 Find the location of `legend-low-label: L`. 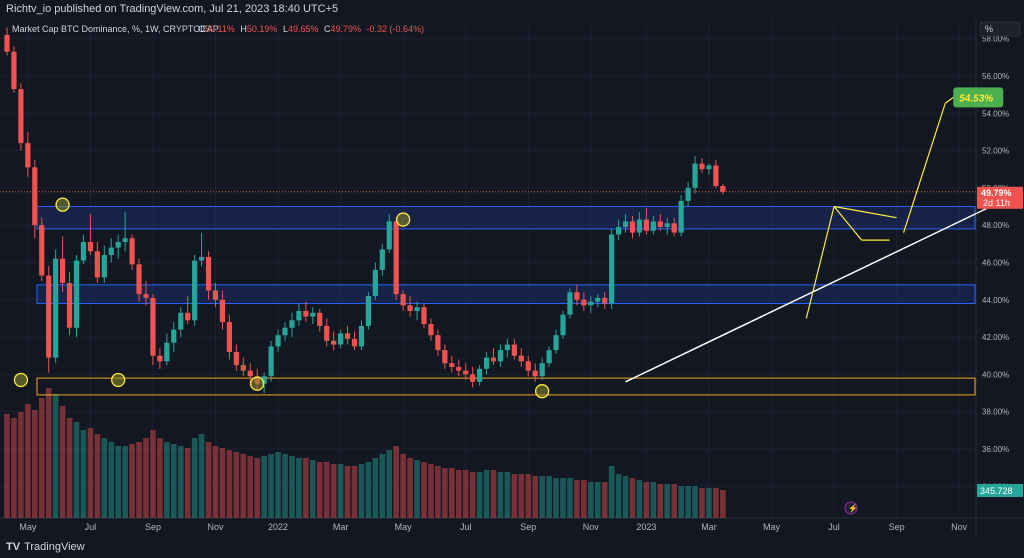

legend-low-label: L is located at coordinates (285, 29).